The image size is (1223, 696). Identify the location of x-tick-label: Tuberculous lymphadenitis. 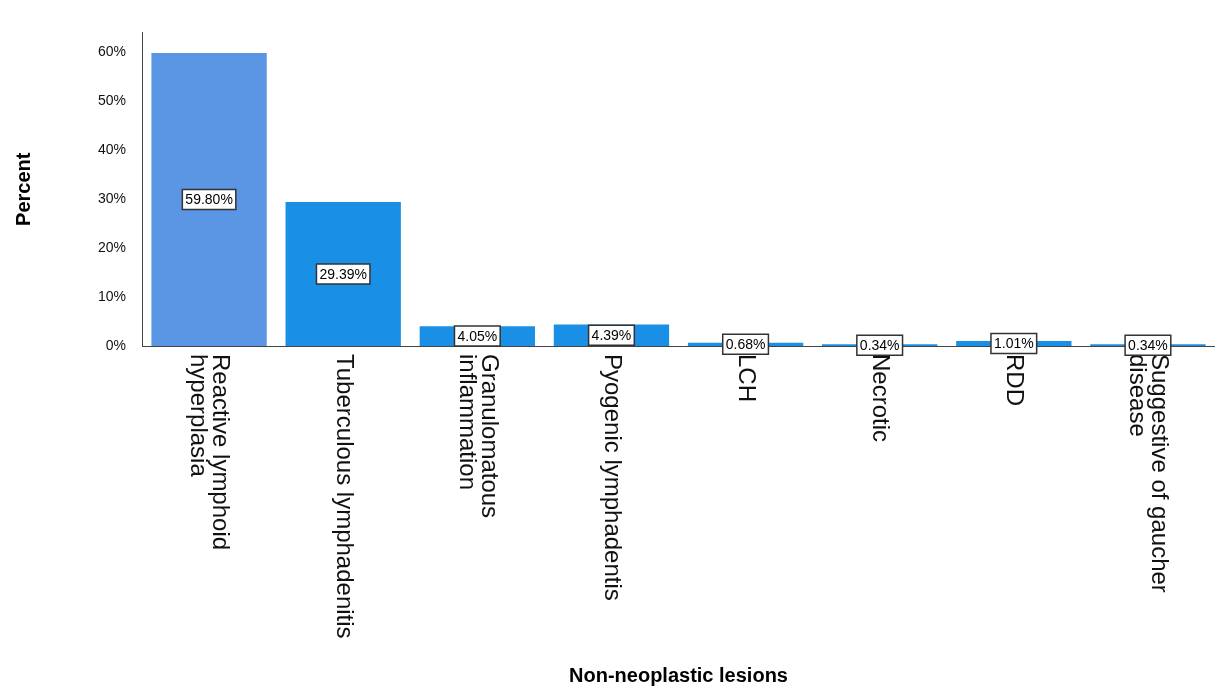
(345, 496).